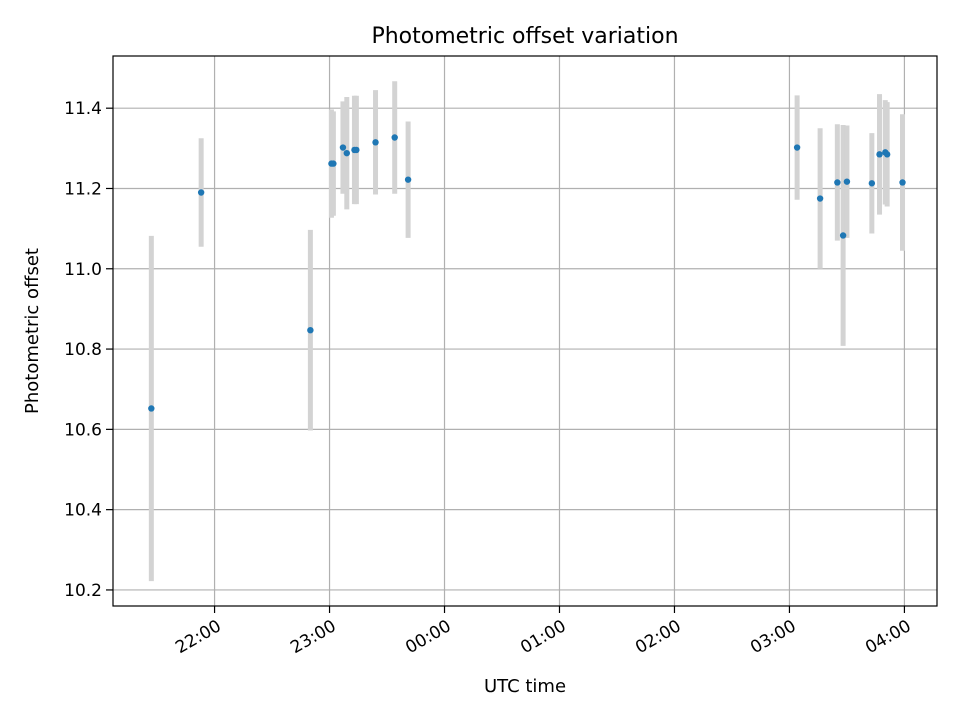 The width and height of the screenshot is (960, 720). Describe the element at coordinates (83, 189) in the screenshot. I see `y-tick-label: 11.2` at that location.